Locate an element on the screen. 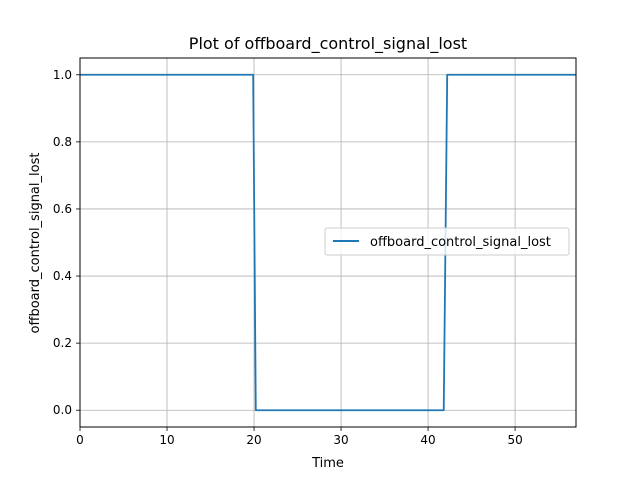 The width and height of the screenshot is (640, 480). legend-box is located at coordinates (447, 241).